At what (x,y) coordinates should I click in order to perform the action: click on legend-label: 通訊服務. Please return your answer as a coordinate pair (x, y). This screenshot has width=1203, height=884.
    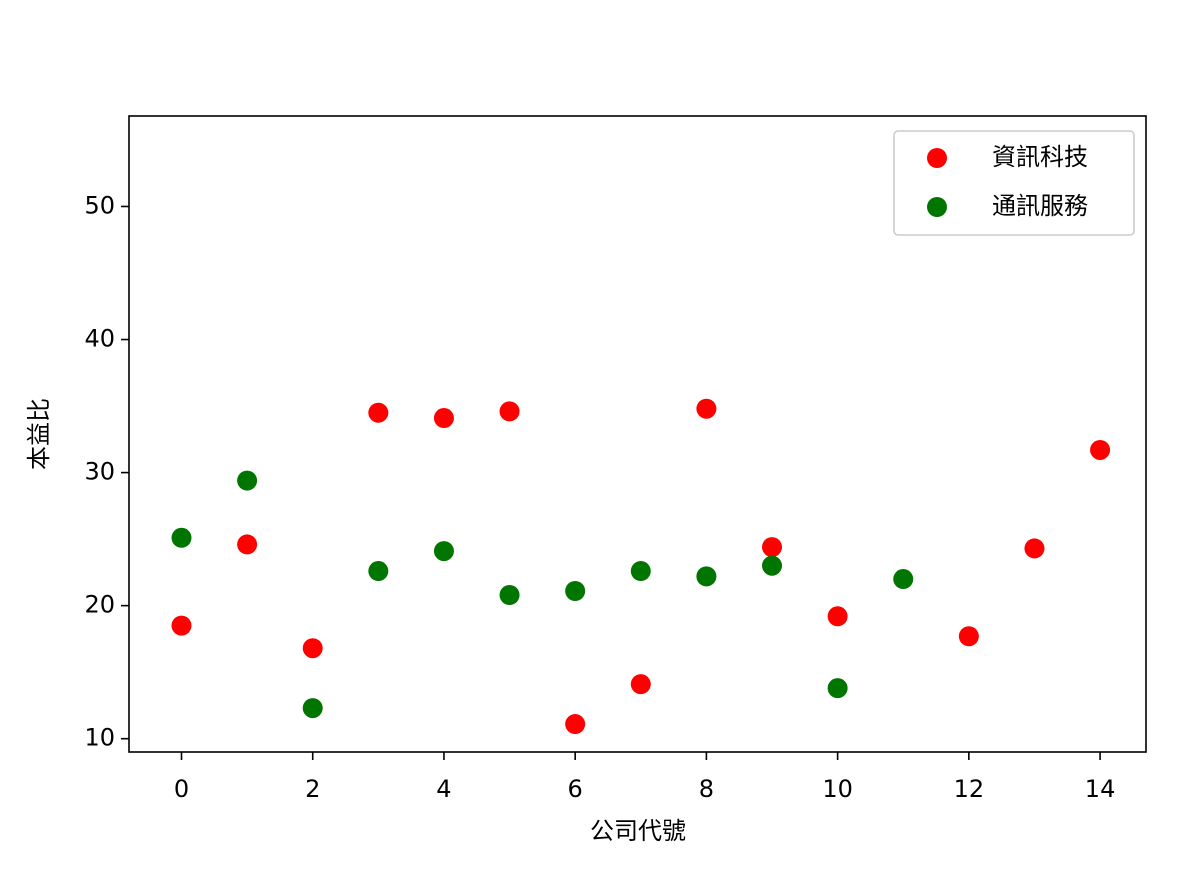
    Looking at the image, I should click on (1040, 206).